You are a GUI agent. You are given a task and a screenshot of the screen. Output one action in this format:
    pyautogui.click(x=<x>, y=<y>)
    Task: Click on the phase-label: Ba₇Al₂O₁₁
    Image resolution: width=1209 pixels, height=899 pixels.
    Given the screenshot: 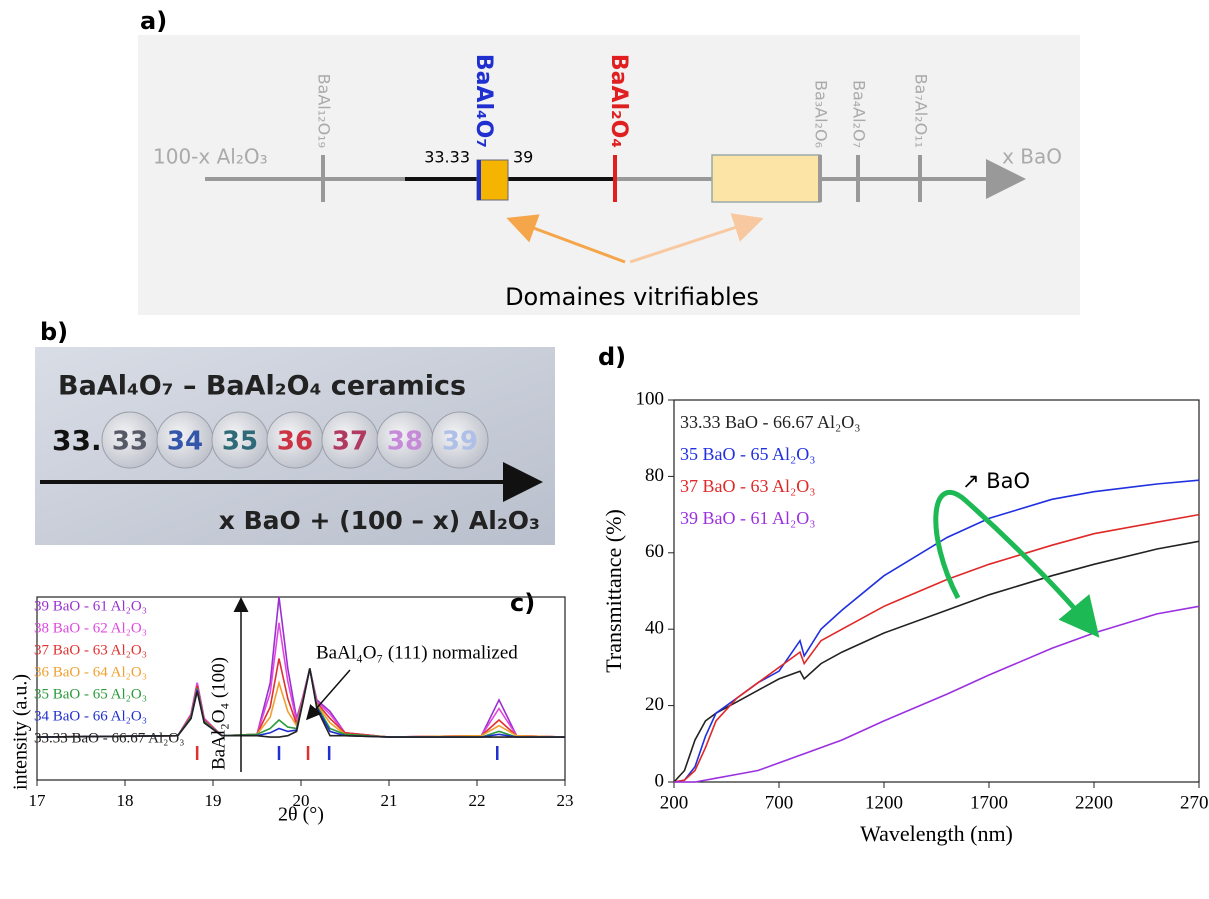 What is the action you would take?
    pyautogui.click(x=921, y=111)
    